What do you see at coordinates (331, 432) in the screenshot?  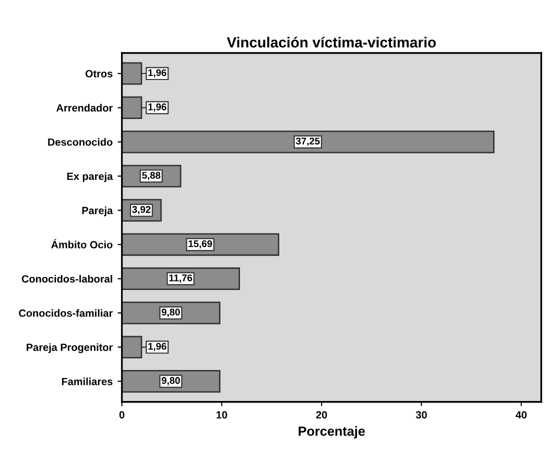 I see `x-axis-title: Porcentaje` at bounding box center [331, 432].